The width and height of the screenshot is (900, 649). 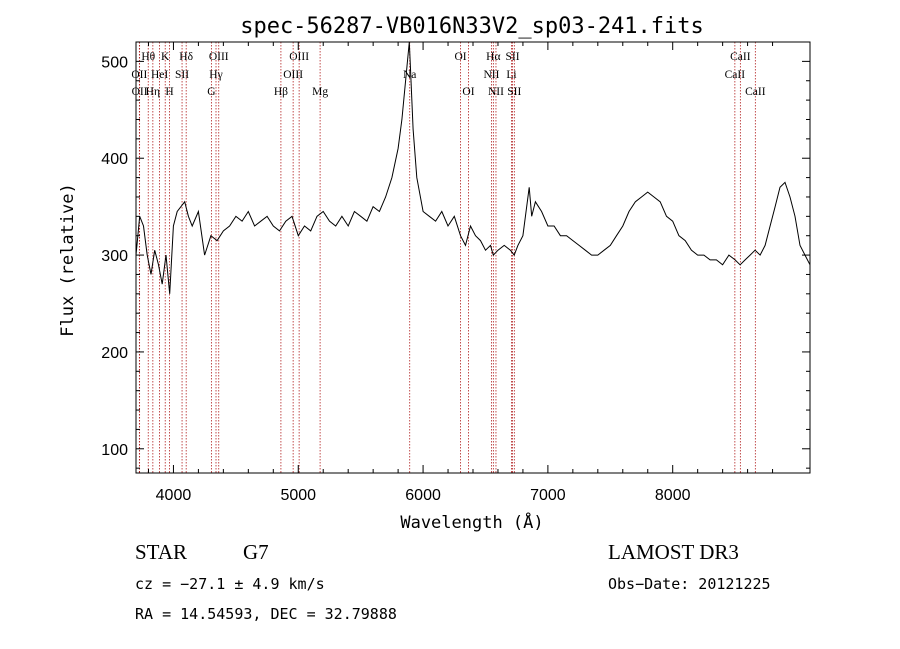 I want to click on object-subclass: G7, so click(x=256, y=552).